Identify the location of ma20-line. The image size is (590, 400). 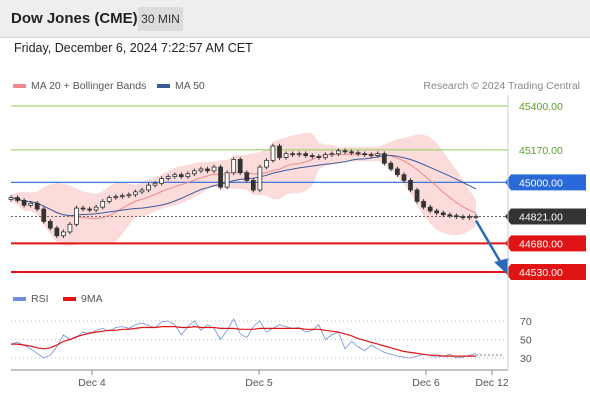
(243, 186).